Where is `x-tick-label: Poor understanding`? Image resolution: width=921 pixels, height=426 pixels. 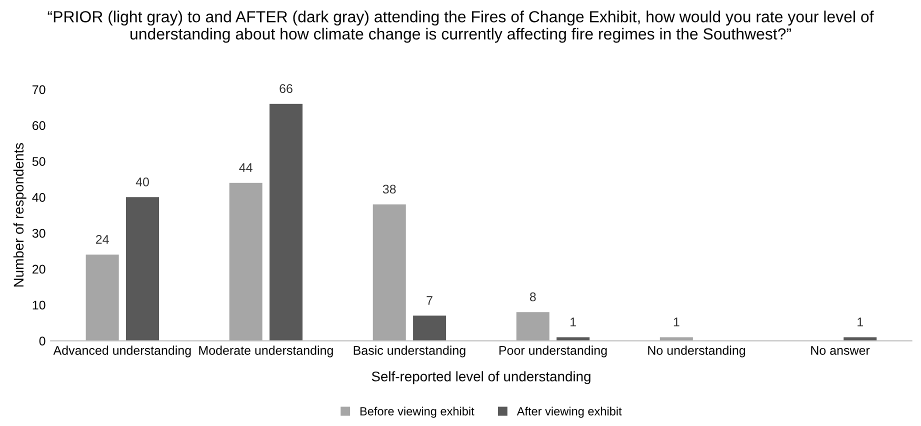 x-tick-label: Poor understanding is located at coordinates (553, 352).